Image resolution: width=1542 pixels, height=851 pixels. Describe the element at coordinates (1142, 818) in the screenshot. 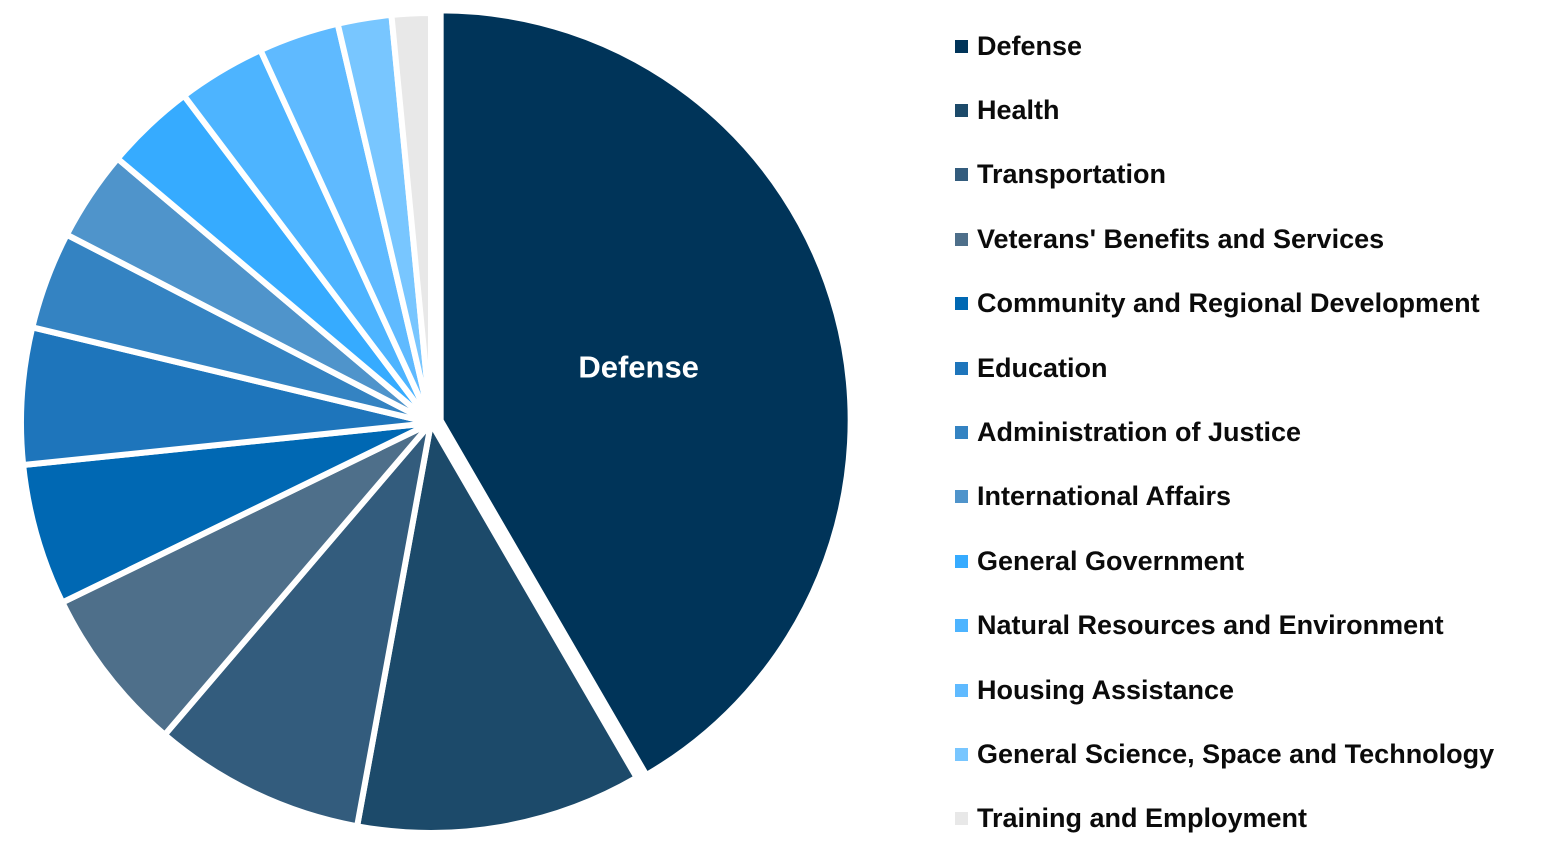

I see `legend-label: Training and Employment` at that location.